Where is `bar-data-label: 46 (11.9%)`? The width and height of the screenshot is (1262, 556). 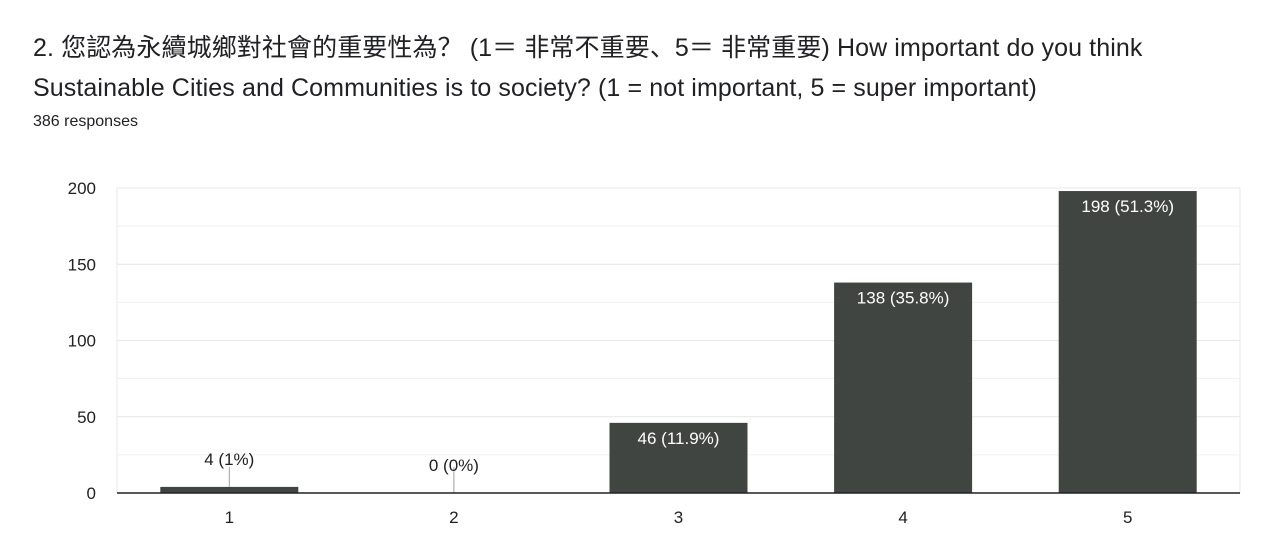
bar-data-label: 46 (11.9%) is located at coordinates (679, 438).